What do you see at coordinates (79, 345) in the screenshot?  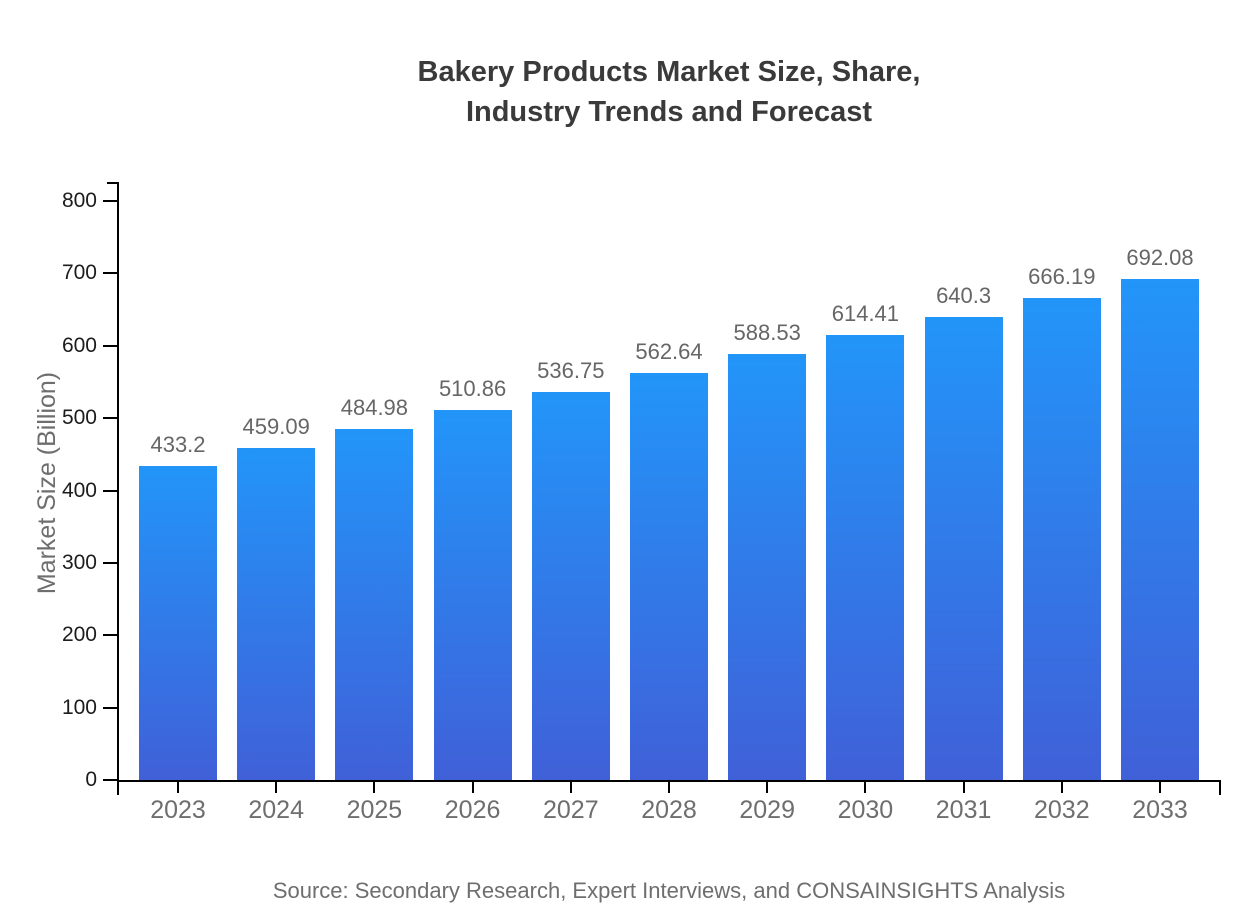 I see `y-axis-tick-label: 600` at bounding box center [79, 345].